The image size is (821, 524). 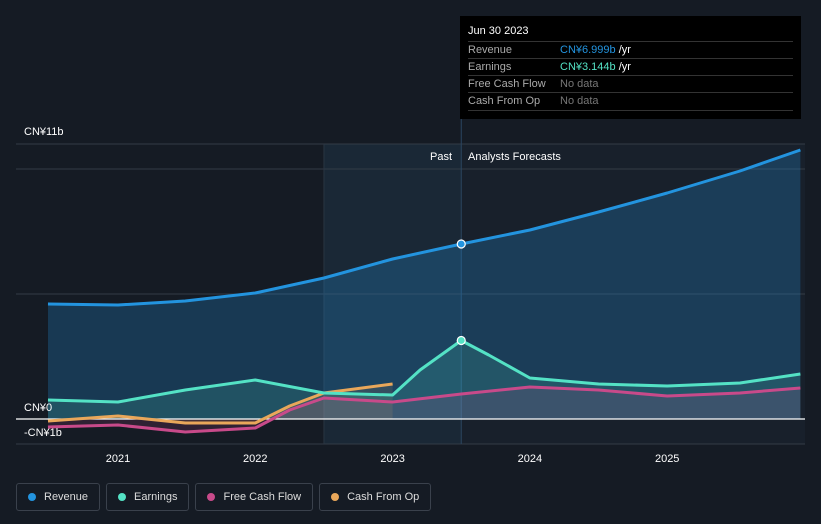 I want to click on earnings-point, so click(x=461, y=340).